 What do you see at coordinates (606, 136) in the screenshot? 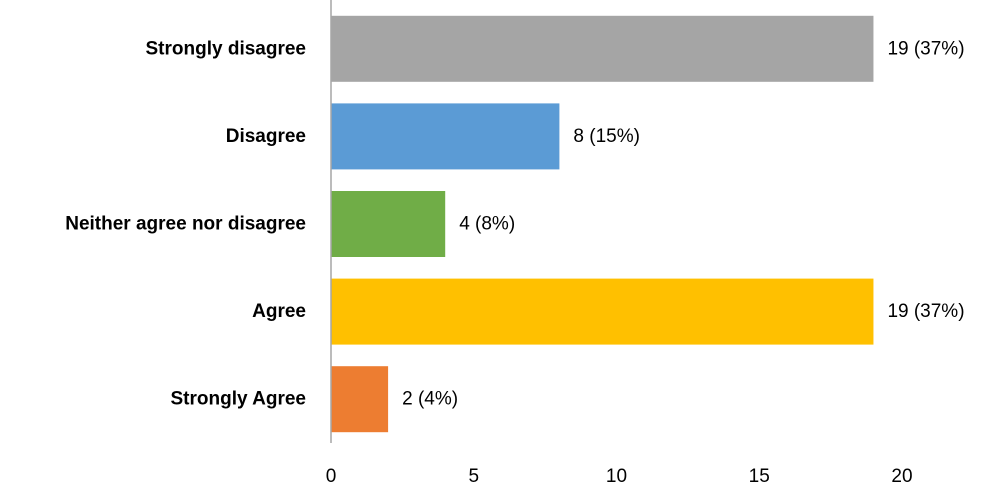
I see `data-label: 8 (15%)` at bounding box center [606, 136].